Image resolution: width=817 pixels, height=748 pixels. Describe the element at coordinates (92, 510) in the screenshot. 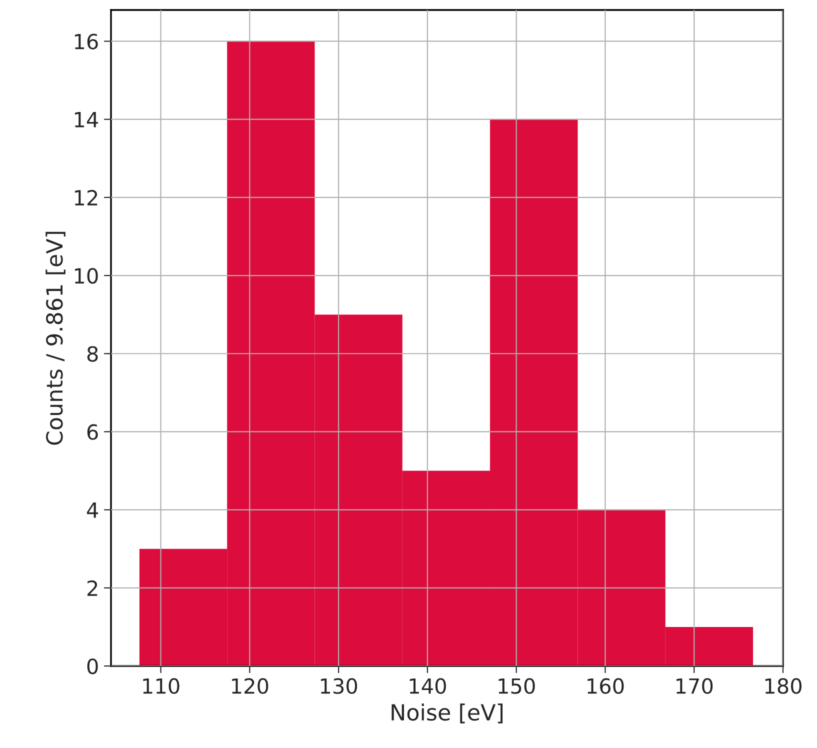

I see `y-tick-label: 4` at that location.